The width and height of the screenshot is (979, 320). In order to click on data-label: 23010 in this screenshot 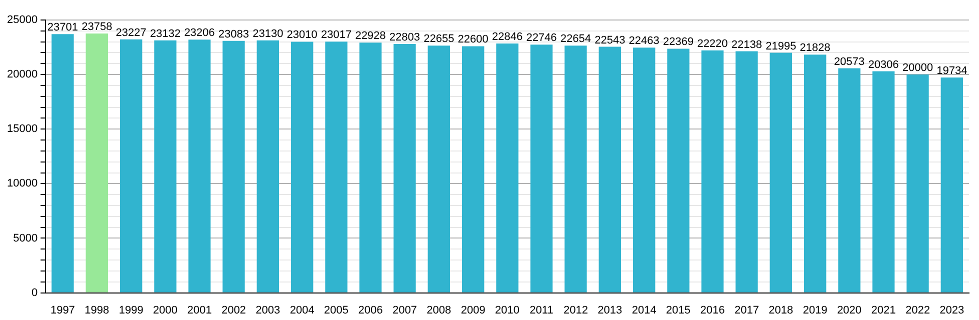, I will do `click(302, 35)`.